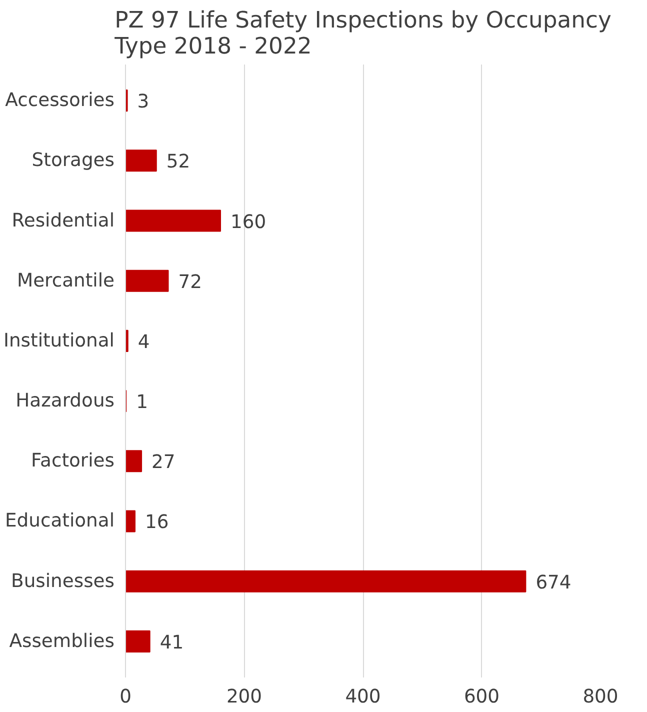 The image size is (647, 712). I want to click on data-label: 4, so click(144, 342).